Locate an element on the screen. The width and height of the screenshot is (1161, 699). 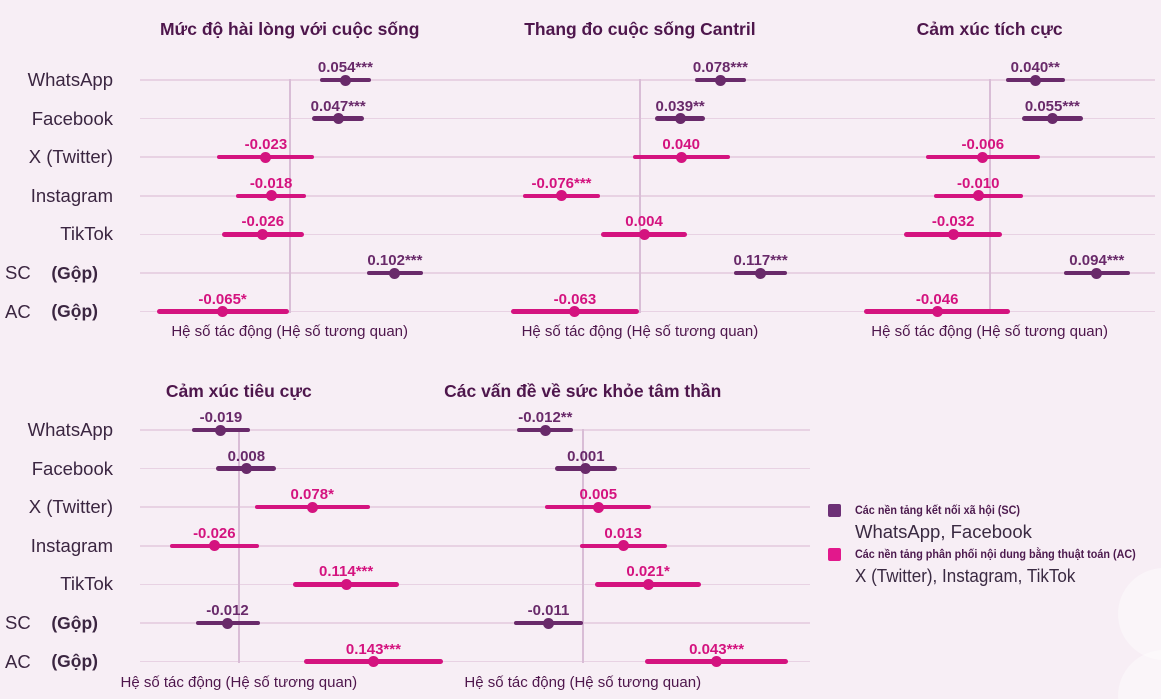
value-label: -0.011 is located at coordinates (548, 610).